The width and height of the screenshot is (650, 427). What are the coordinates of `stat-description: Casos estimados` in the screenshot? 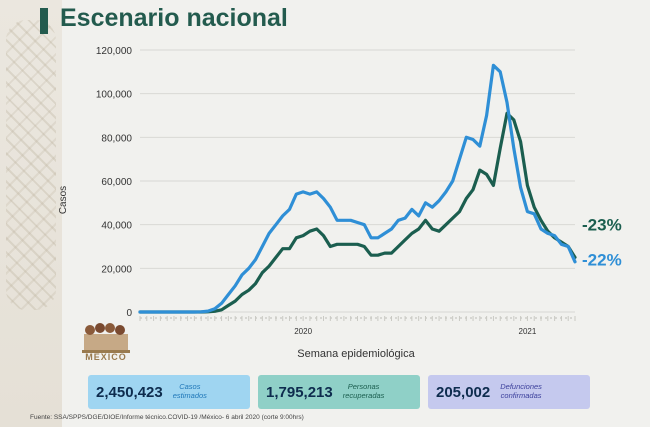 It's located at (189, 391).